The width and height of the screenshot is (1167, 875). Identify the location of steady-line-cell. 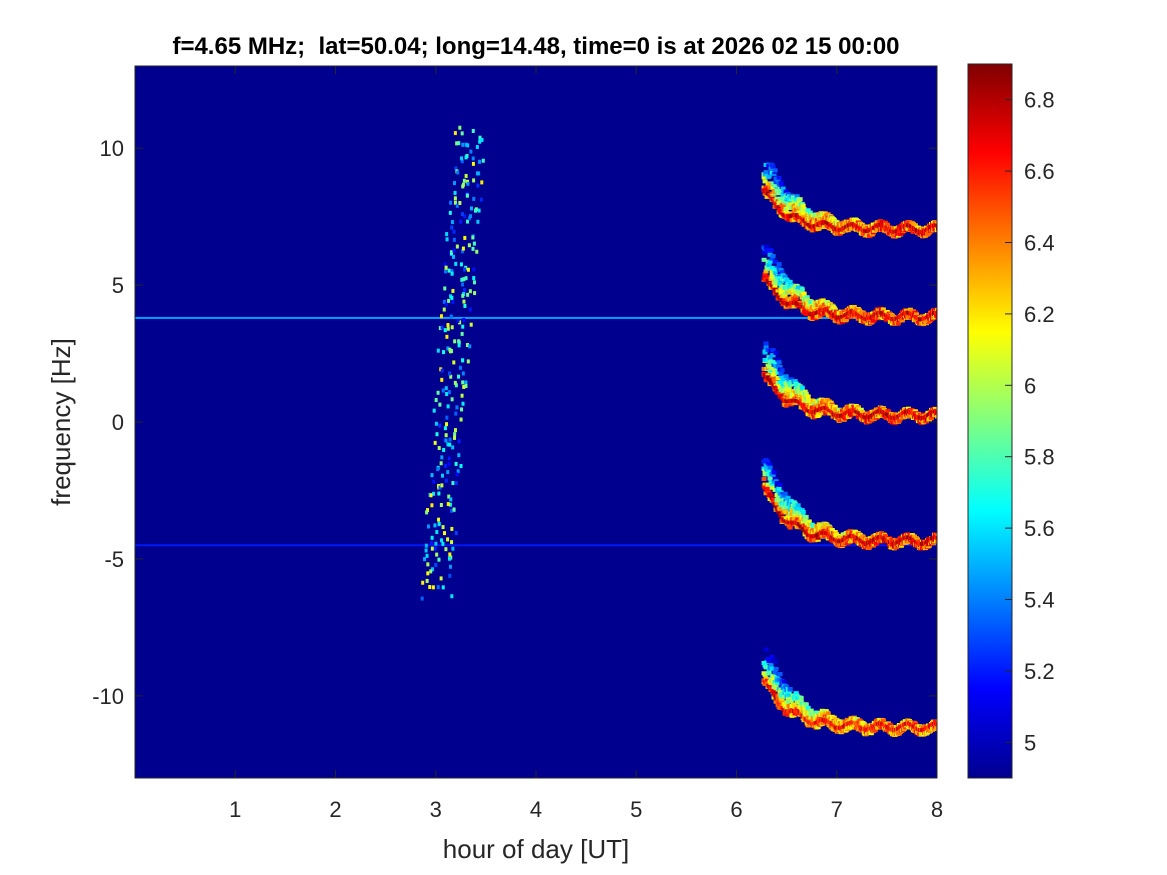
(536, 317).